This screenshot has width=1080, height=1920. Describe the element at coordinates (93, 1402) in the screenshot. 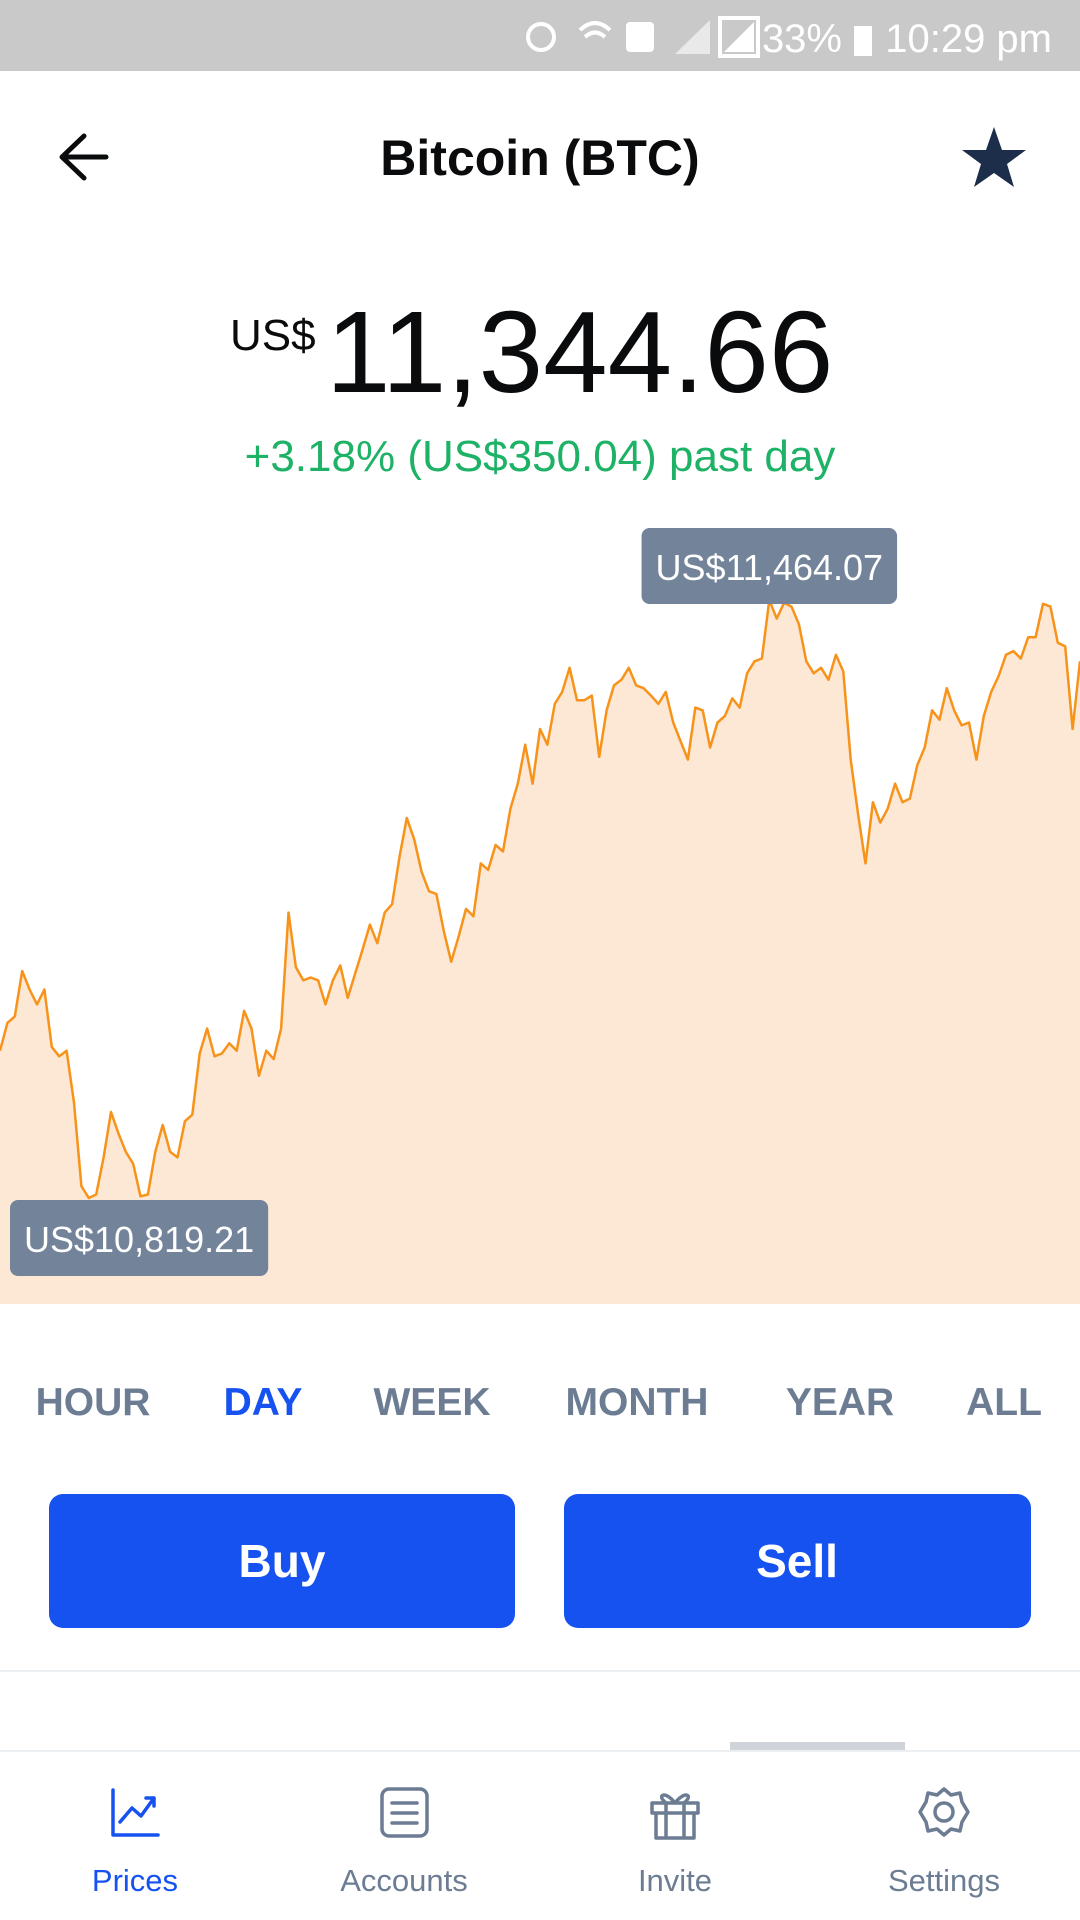

I see `timeframe-tab: HOUR` at that location.